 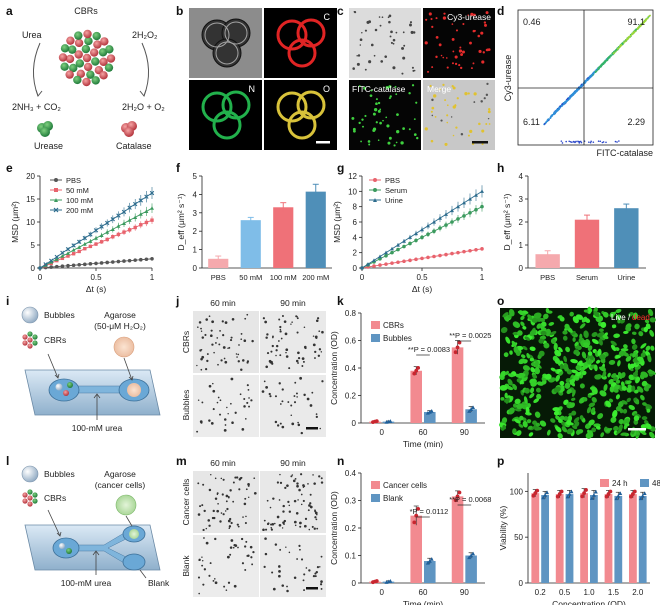 What do you see at coordinates (541, 592) in the screenshot?
I see `category-label: 0.2` at bounding box center [541, 592].